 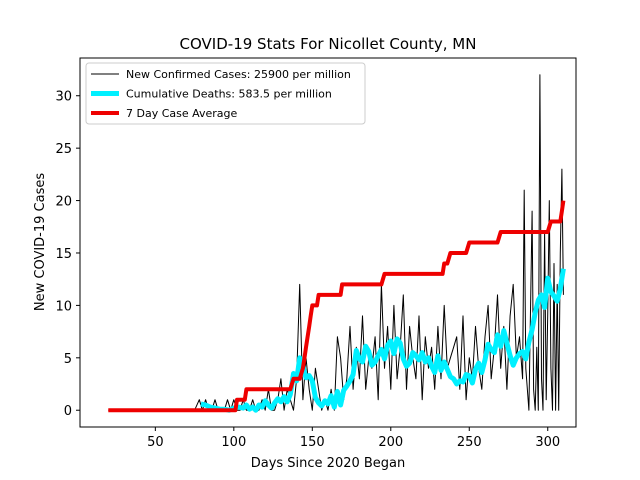 What do you see at coordinates (40, 242) in the screenshot?
I see `y-axis-label: New COVID-19 Cases` at bounding box center [40, 242].